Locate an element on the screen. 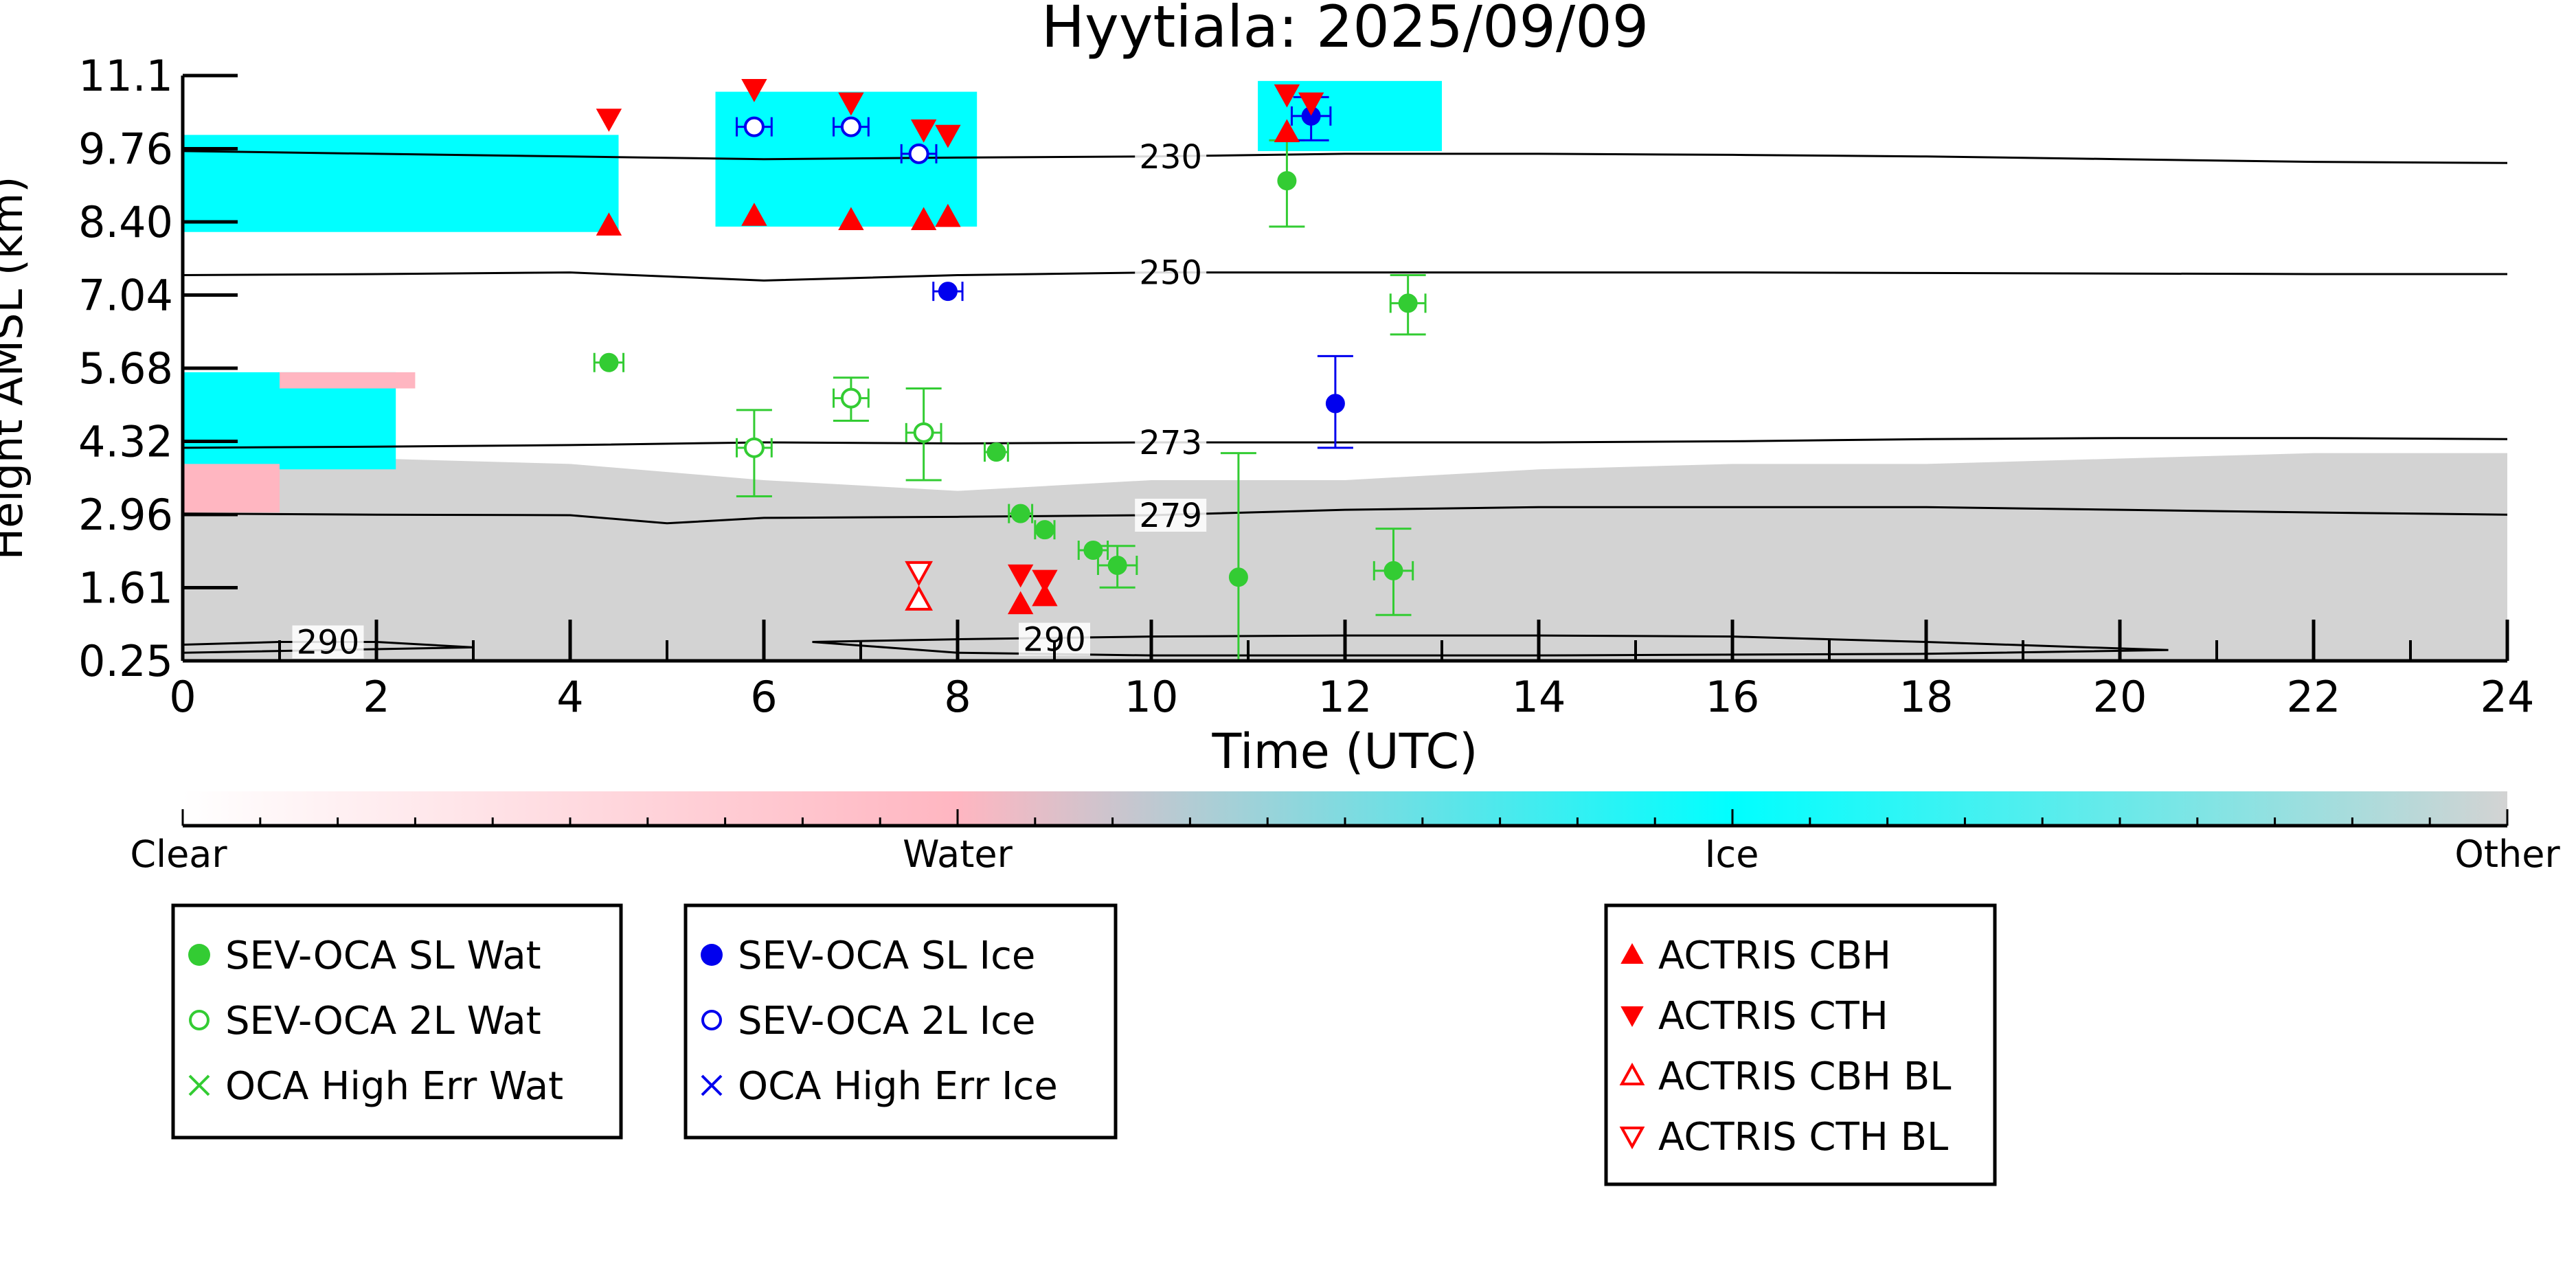 The width and height of the screenshot is (2576, 1288). series-actris-cth is located at coordinates (960, 336).